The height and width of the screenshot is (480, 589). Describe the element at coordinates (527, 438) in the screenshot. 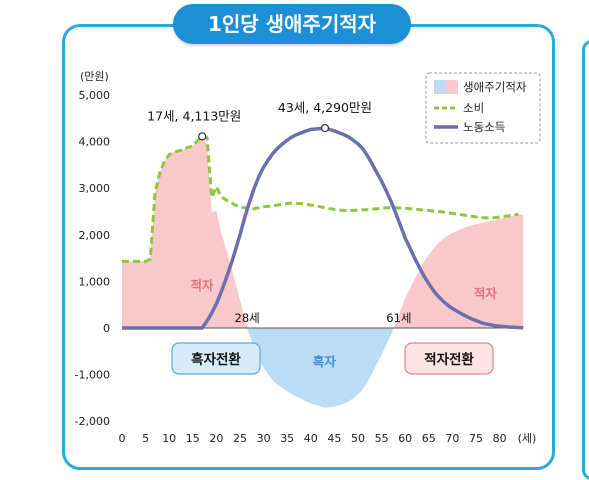

I see `x-axis-label: (세)` at that location.